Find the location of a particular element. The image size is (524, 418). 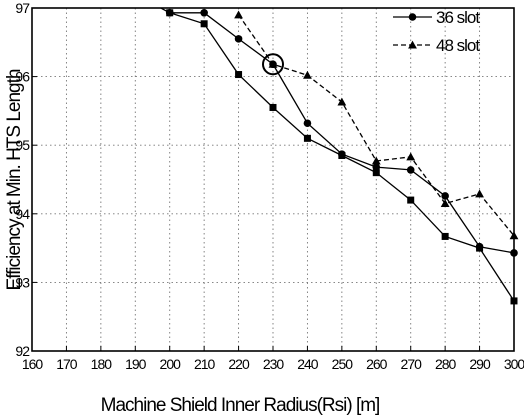

x-tick-label: 230 is located at coordinates (274, 364).